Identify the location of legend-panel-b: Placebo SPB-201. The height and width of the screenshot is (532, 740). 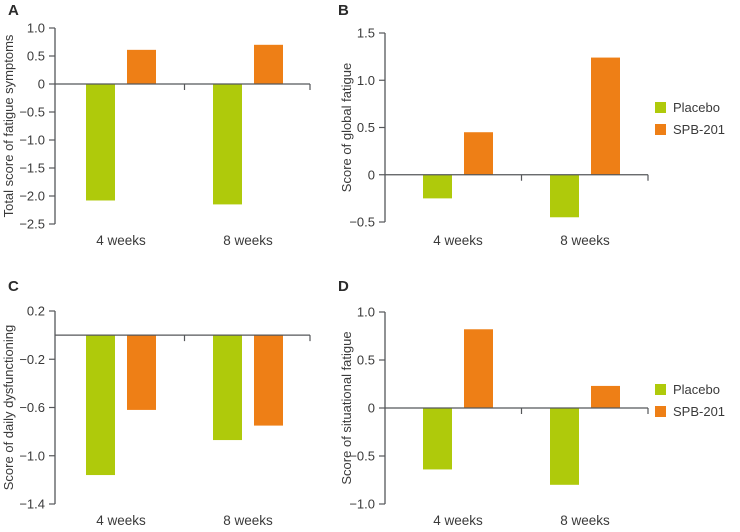
(690, 118).